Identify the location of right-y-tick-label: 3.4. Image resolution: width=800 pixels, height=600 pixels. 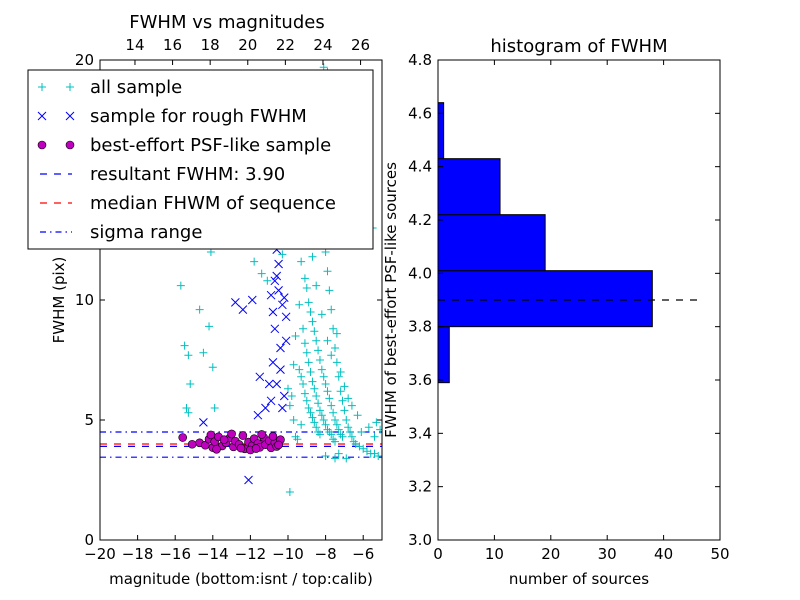
(420, 433).